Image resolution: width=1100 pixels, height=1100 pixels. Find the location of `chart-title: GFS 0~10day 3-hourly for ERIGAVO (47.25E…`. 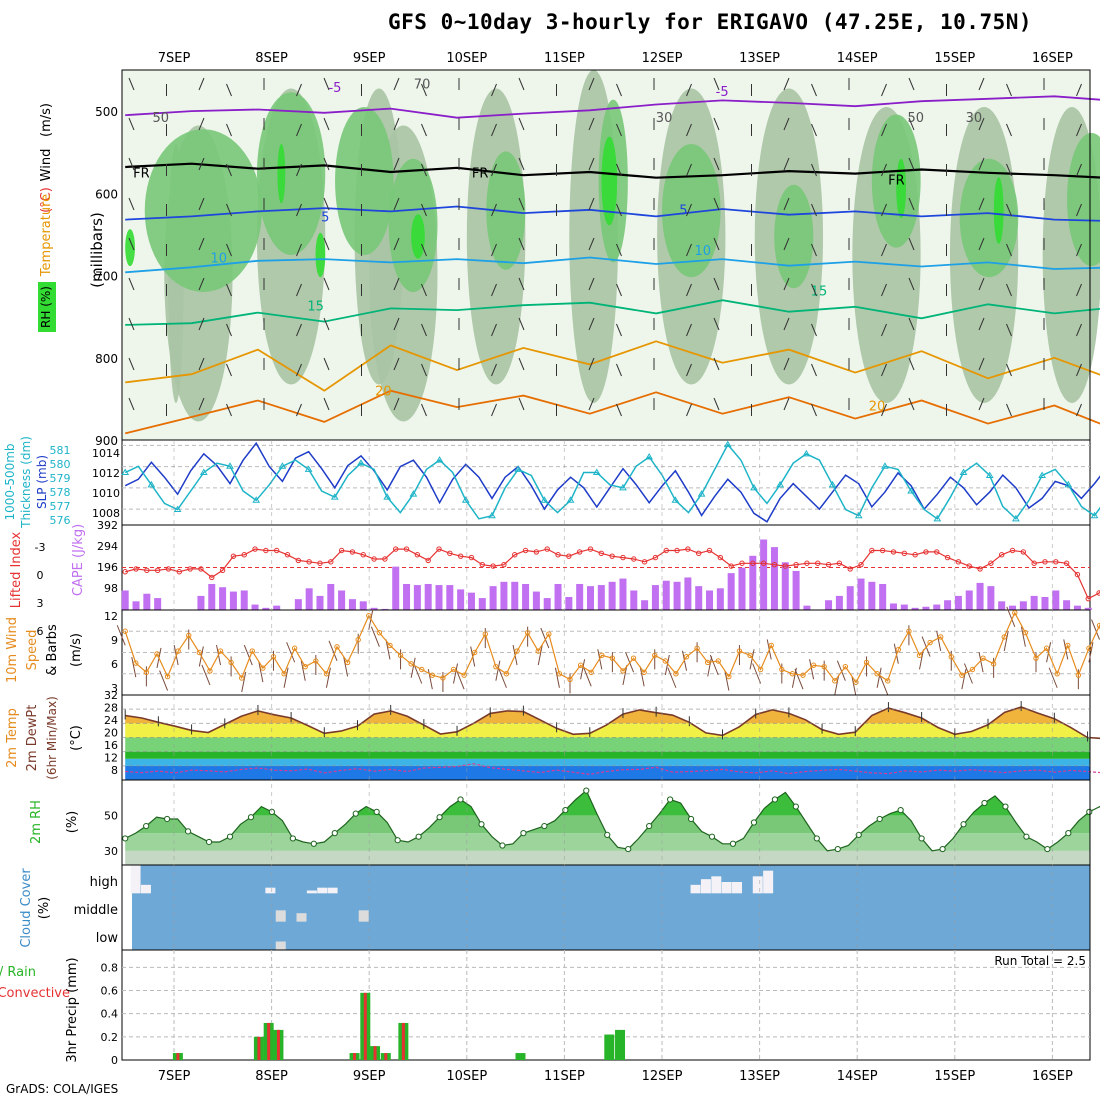

chart-title: GFS 0~10day 3-hourly for ERIGAVO (47.25E… is located at coordinates (710, 22).